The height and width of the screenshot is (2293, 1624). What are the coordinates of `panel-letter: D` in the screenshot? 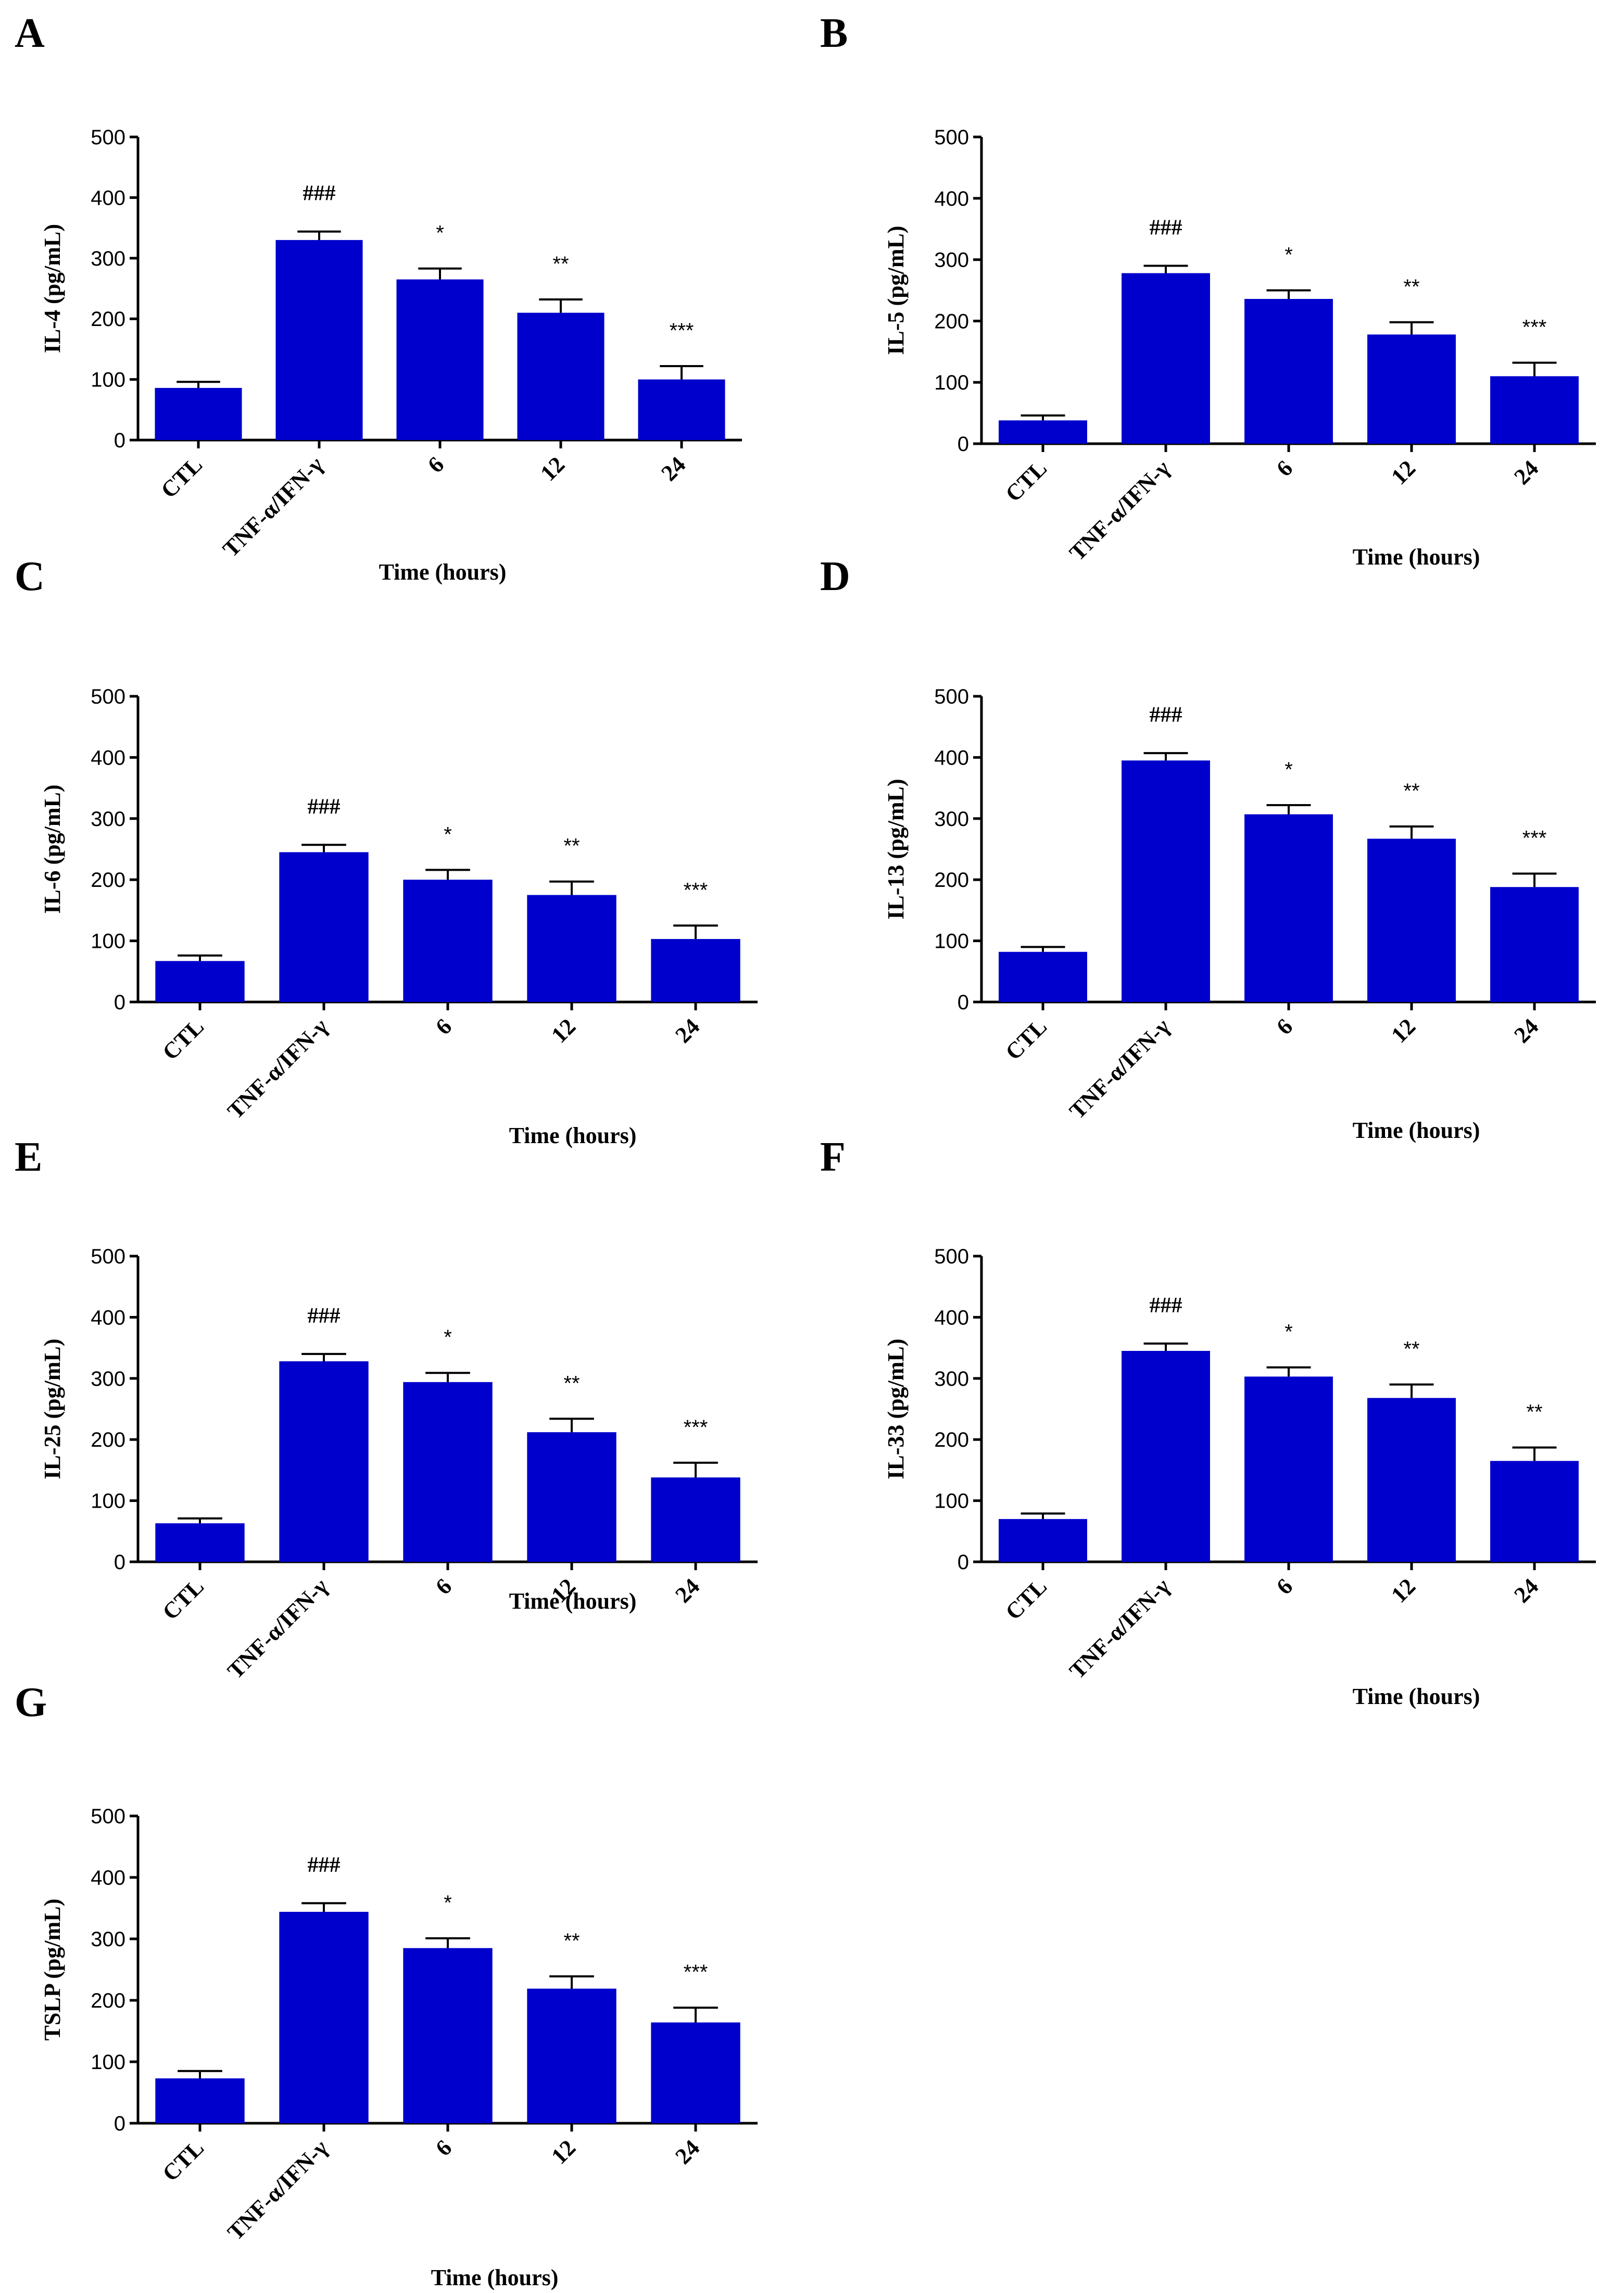 It's located at (835, 576).